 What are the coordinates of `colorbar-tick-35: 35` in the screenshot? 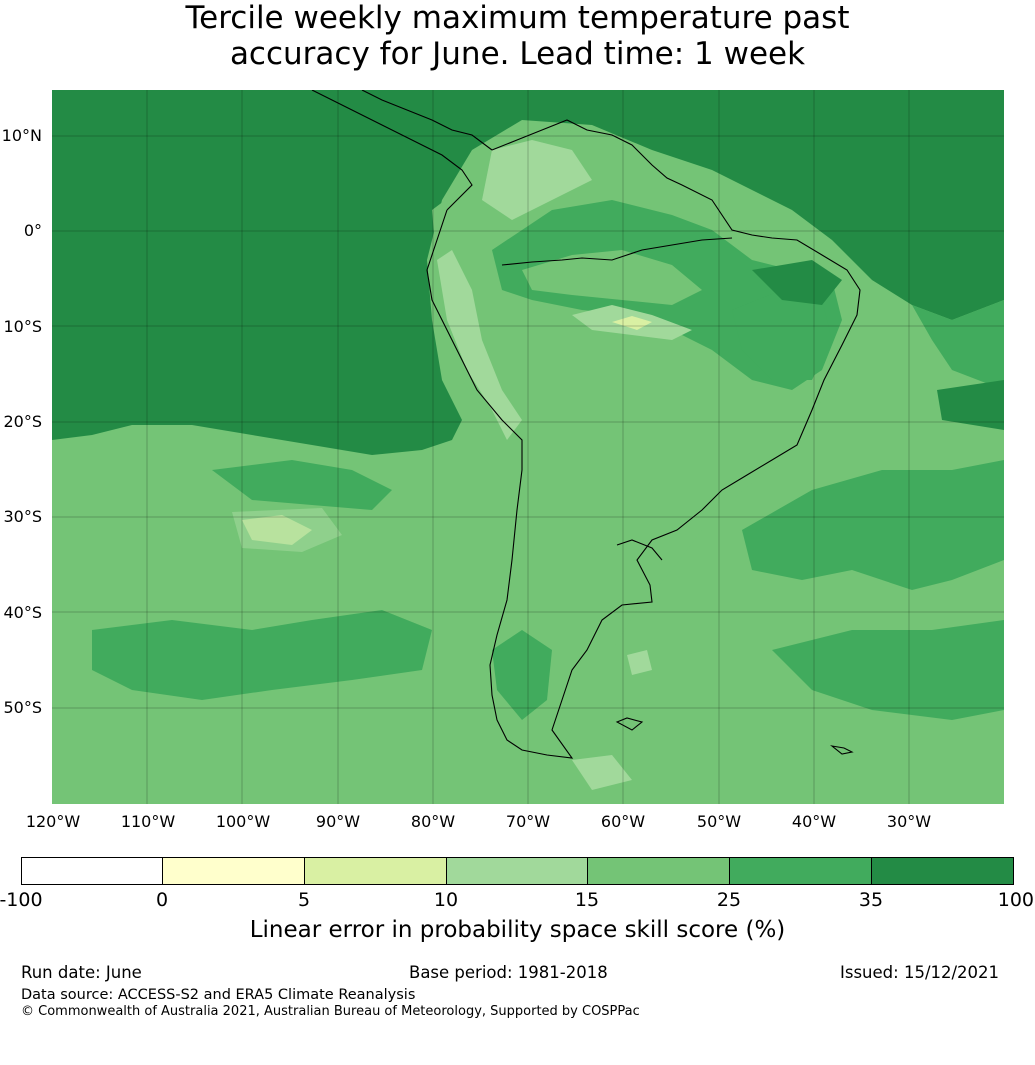 It's located at (871, 900).